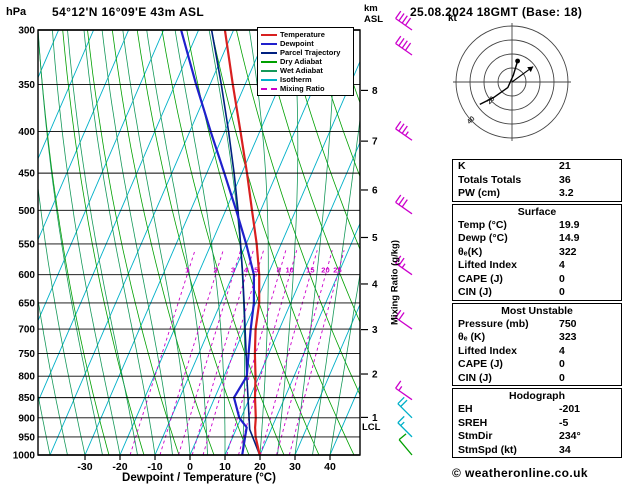  What do you see at coordinates (472, 337) in the screenshot?
I see `row-label: θₑ (K)` at bounding box center [472, 337].